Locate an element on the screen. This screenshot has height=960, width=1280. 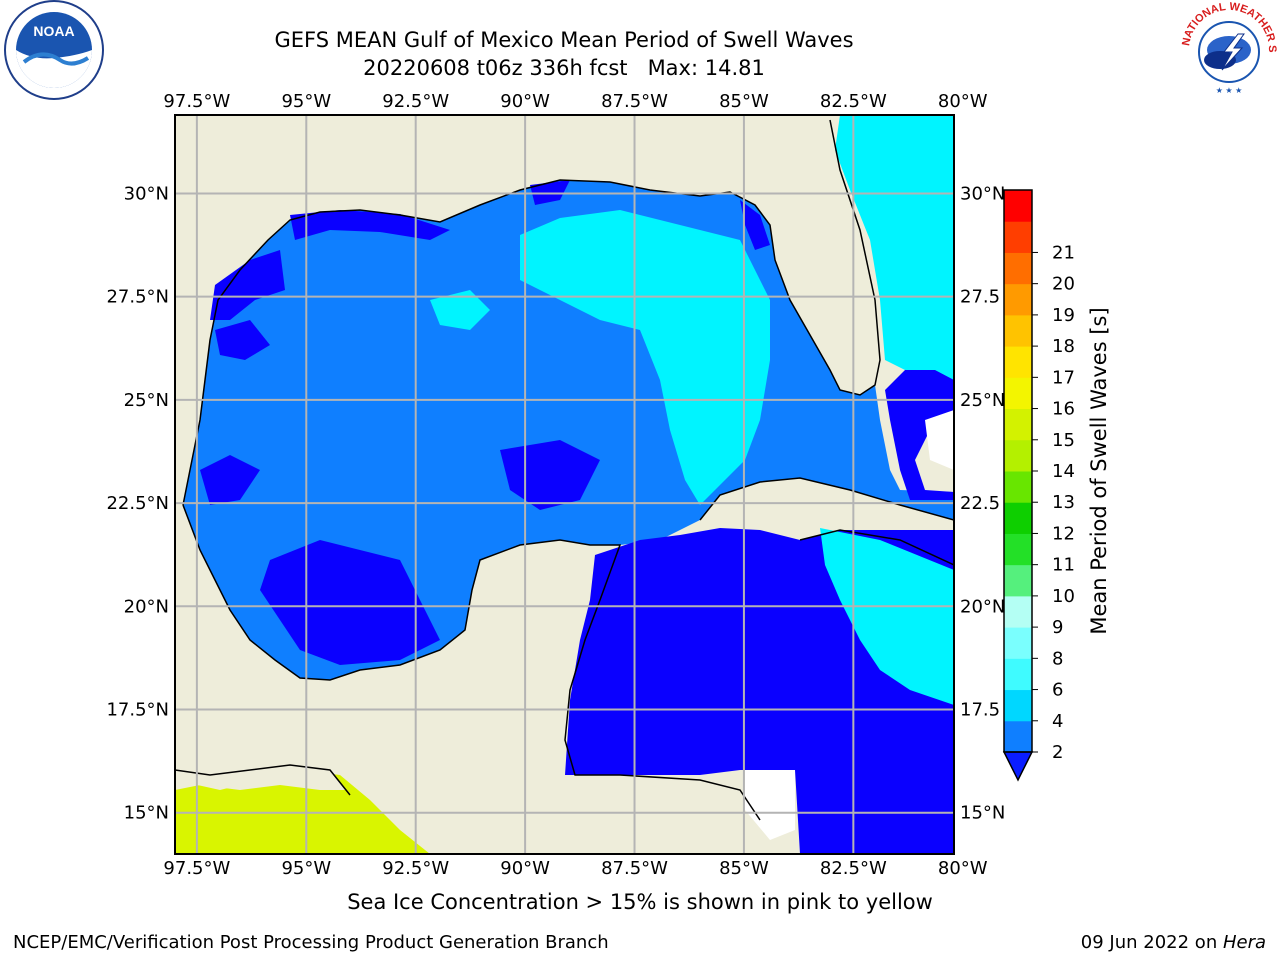
colorbar-tick-label: 6 is located at coordinates (1057, 690).